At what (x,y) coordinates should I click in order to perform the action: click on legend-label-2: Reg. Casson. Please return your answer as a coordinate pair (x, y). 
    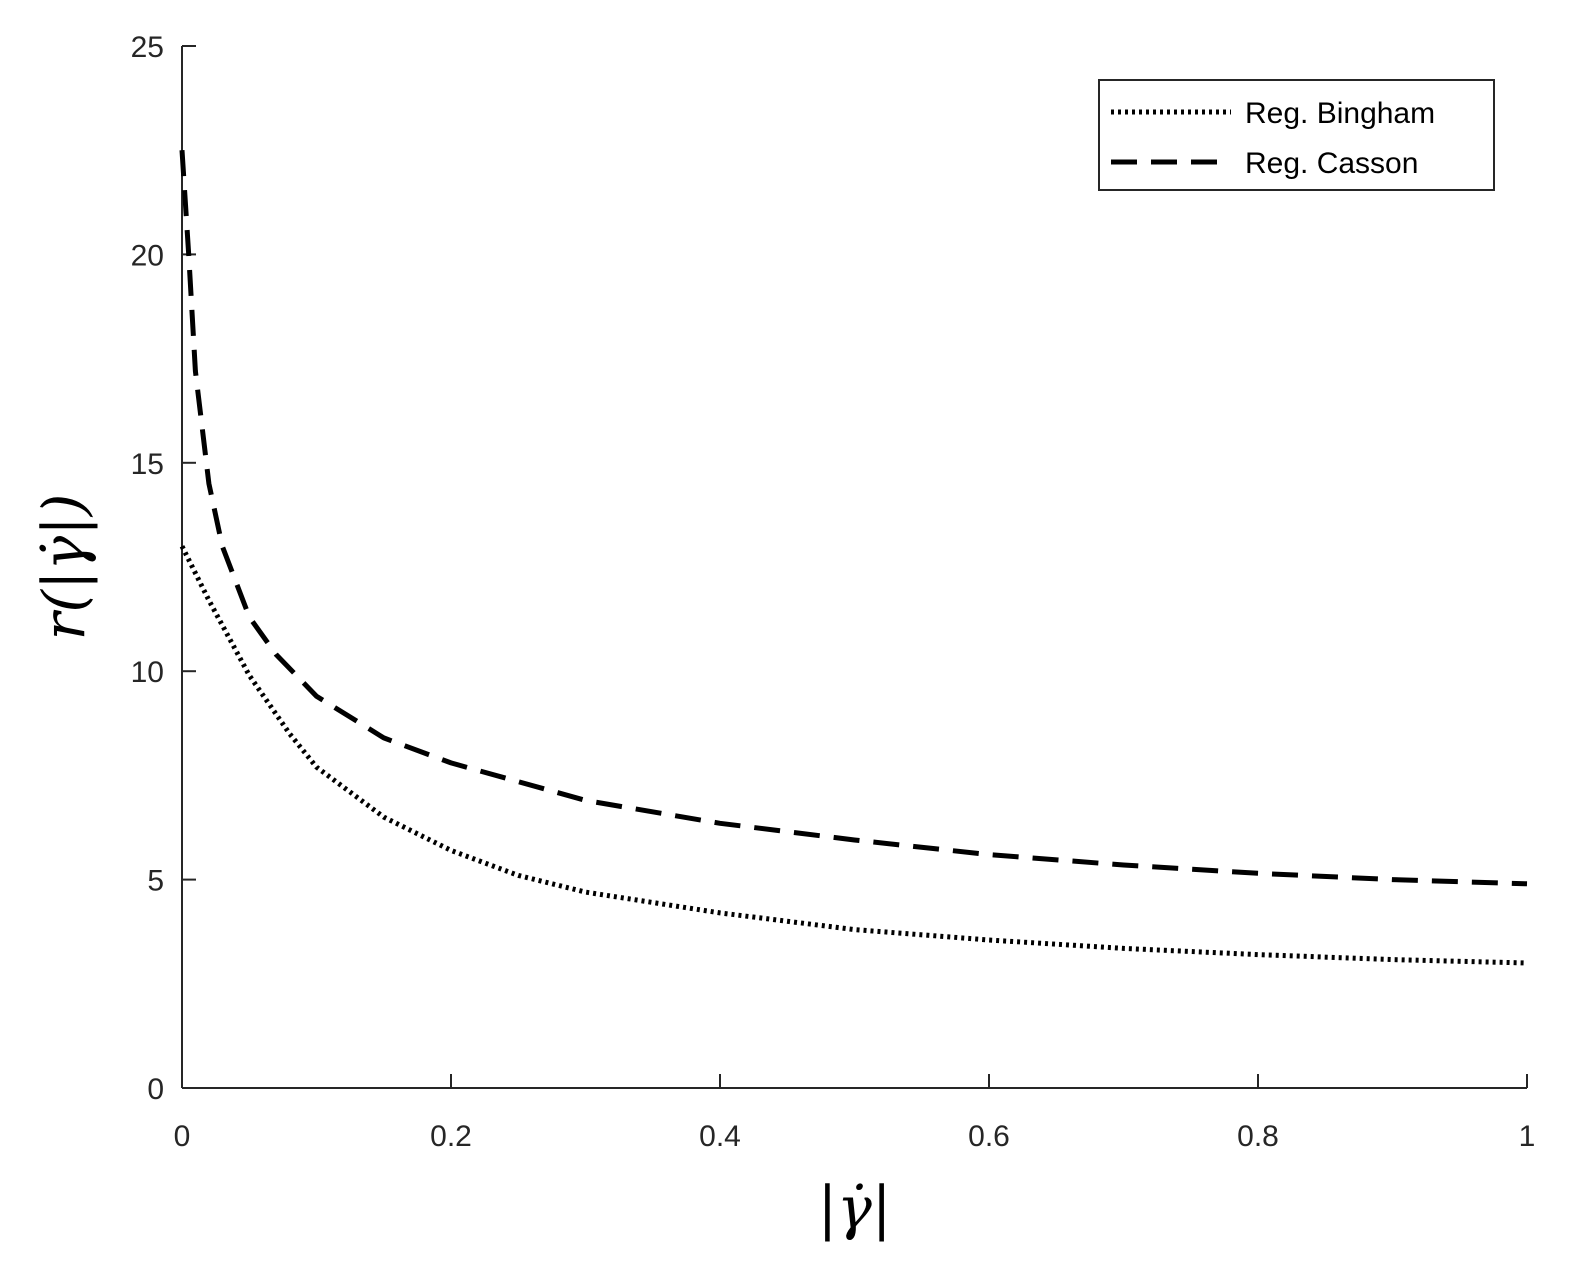
    Looking at the image, I should click on (1331, 163).